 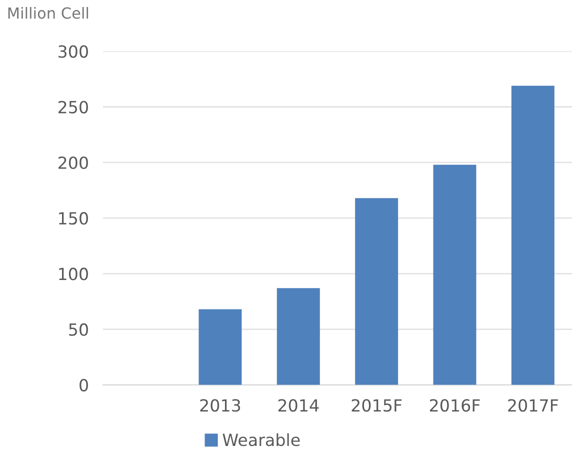 What do you see at coordinates (73, 274) in the screenshot?
I see `y-tick-label: 100` at bounding box center [73, 274].